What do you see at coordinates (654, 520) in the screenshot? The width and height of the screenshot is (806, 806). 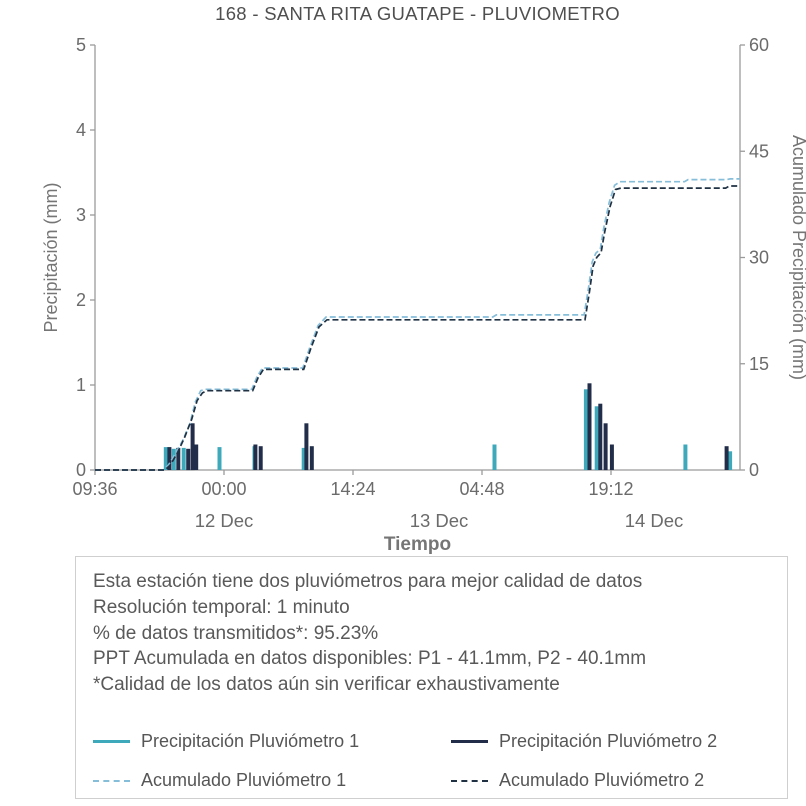 I see `svg-text: 14 Dec` at bounding box center [654, 520].